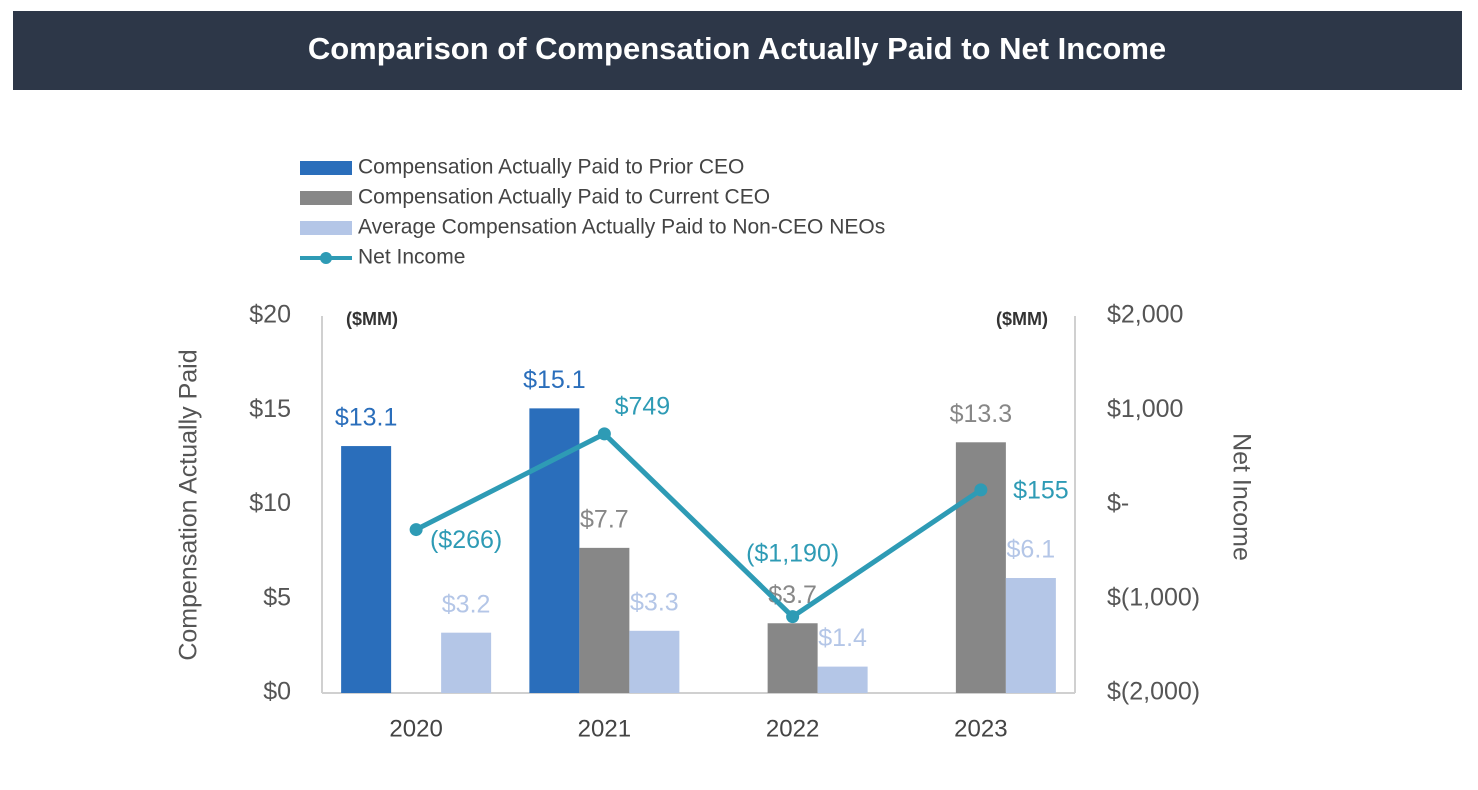  What do you see at coordinates (554, 380) in the screenshot?
I see `data-label: $15.1` at bounding box center [554, 380].